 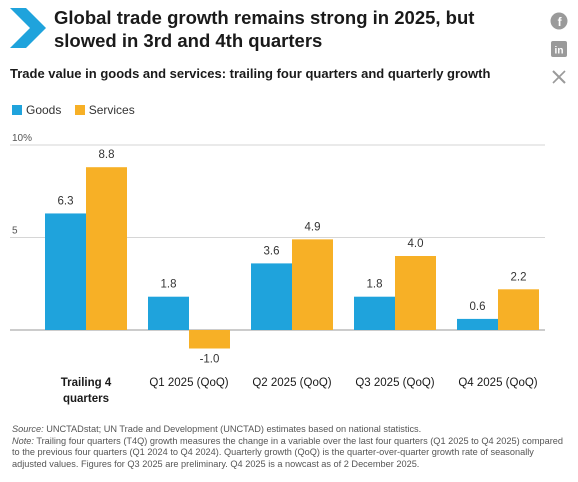 What do you see at coordinates (15, 231) in the screenshot?
I see `y-tick-label: 5` at bounding box center [15, 231].